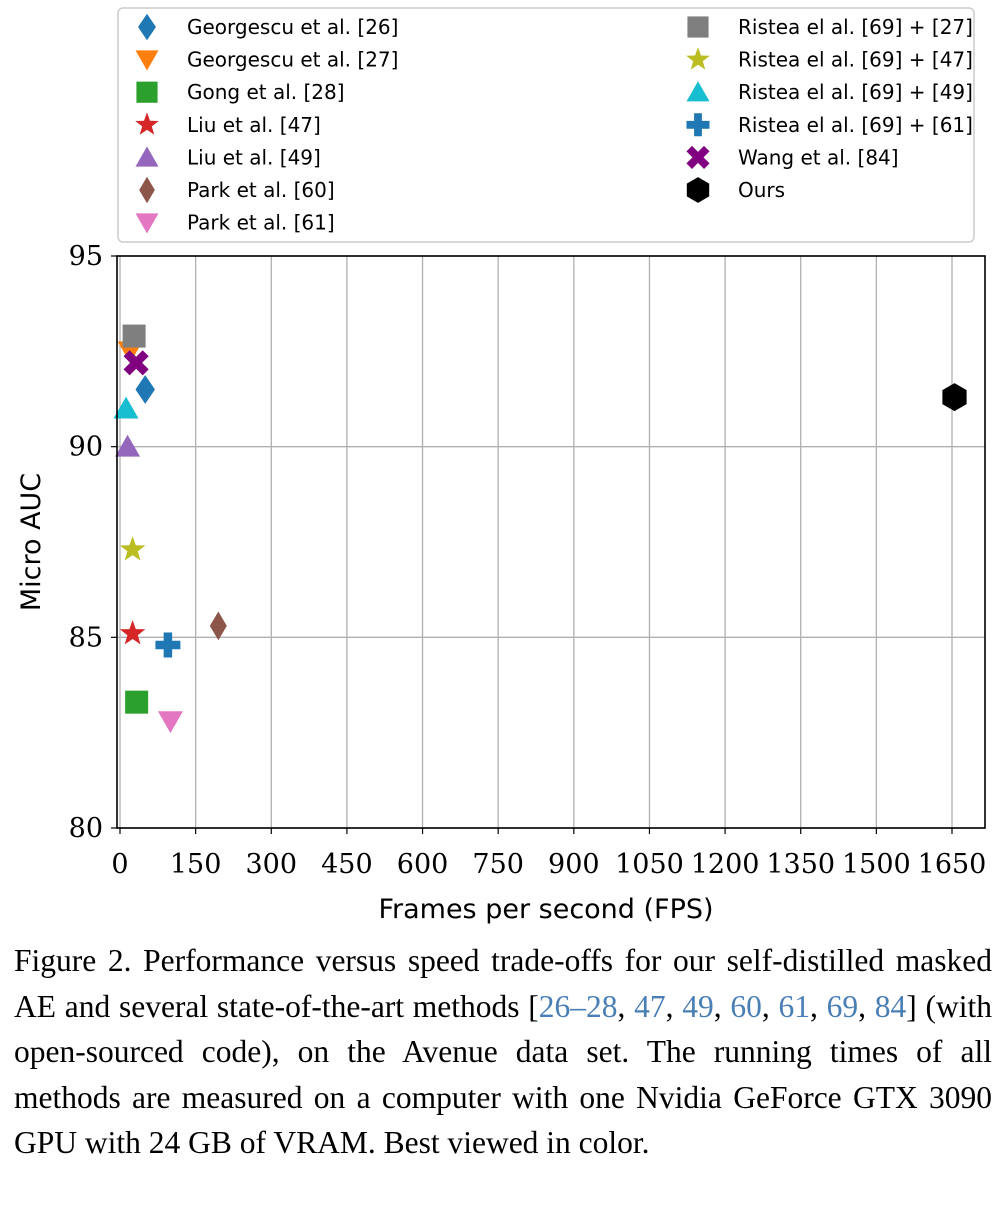  What do you see at coordinates (292, 27) in the screenshot?
I see `legend-label: Georgescu et al. [26]` at bounding box center [292, 27].